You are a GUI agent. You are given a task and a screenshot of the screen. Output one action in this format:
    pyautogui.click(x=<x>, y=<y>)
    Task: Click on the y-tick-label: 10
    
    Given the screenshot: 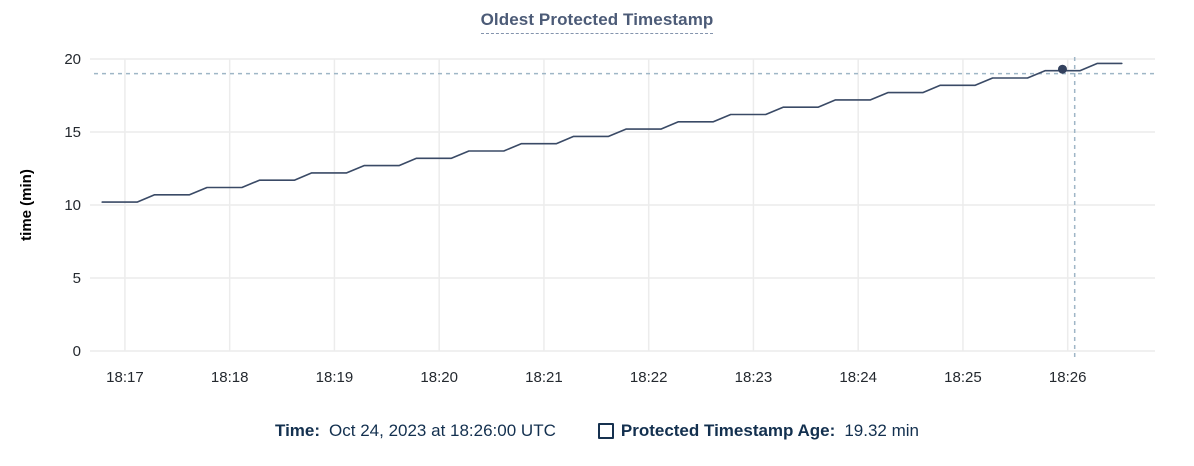 What is the action you would take?
    pyautogui.click(x=72, y=205)
    